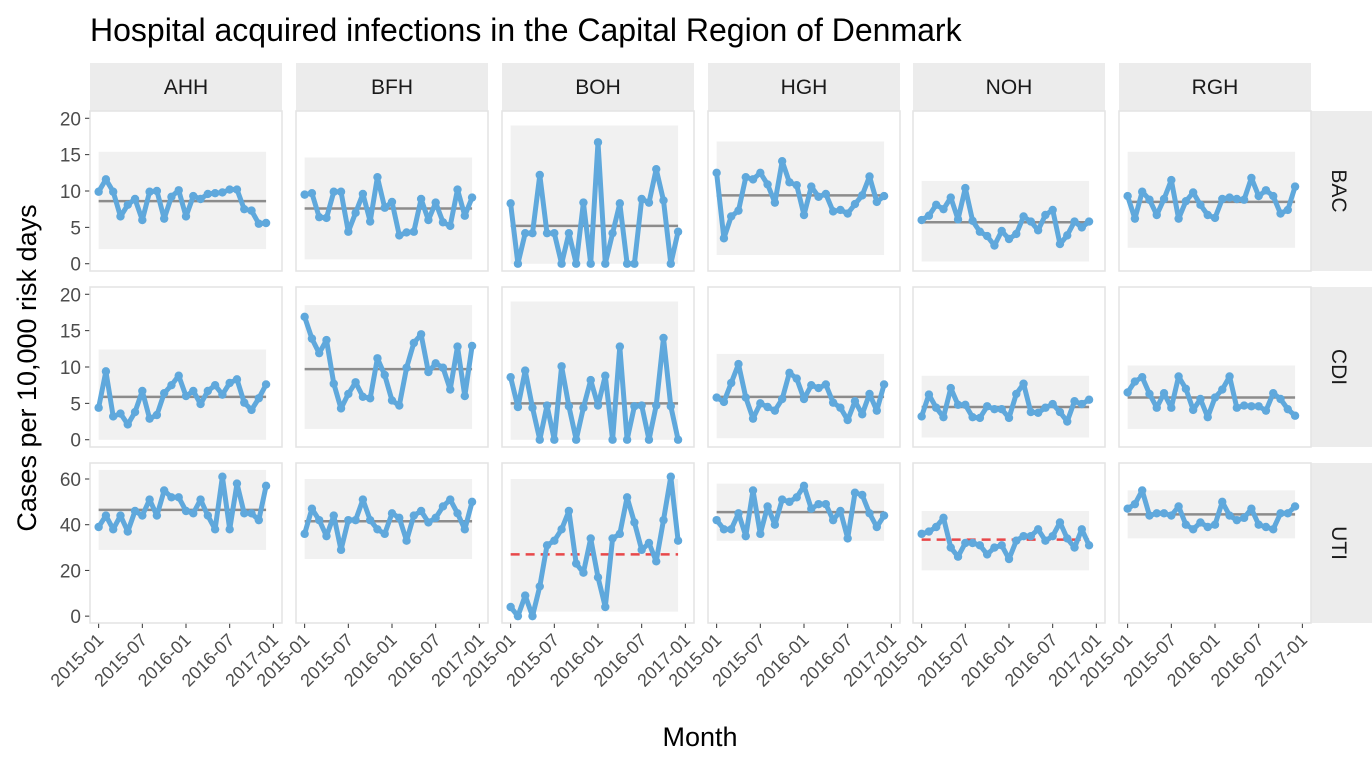 The image size is (1372, 768). What do you see at coordinates (70, 119) in the screenshot?
I see `y-tick-label-bac-20: 20` at bounding box center [70, 119].